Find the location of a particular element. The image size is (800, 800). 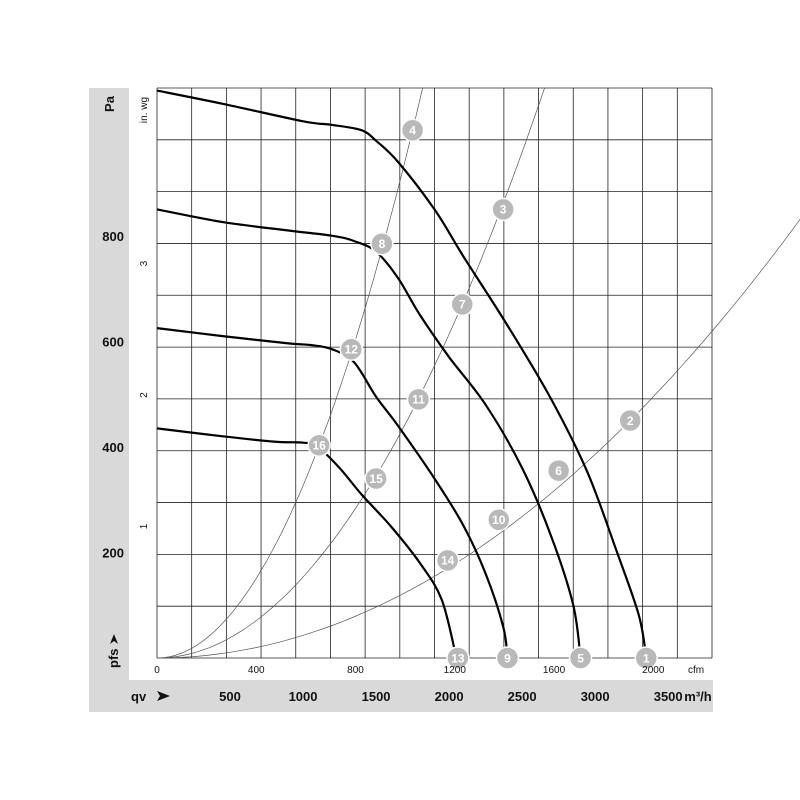

marker-16: 16 is located at coordinates (319, 445).